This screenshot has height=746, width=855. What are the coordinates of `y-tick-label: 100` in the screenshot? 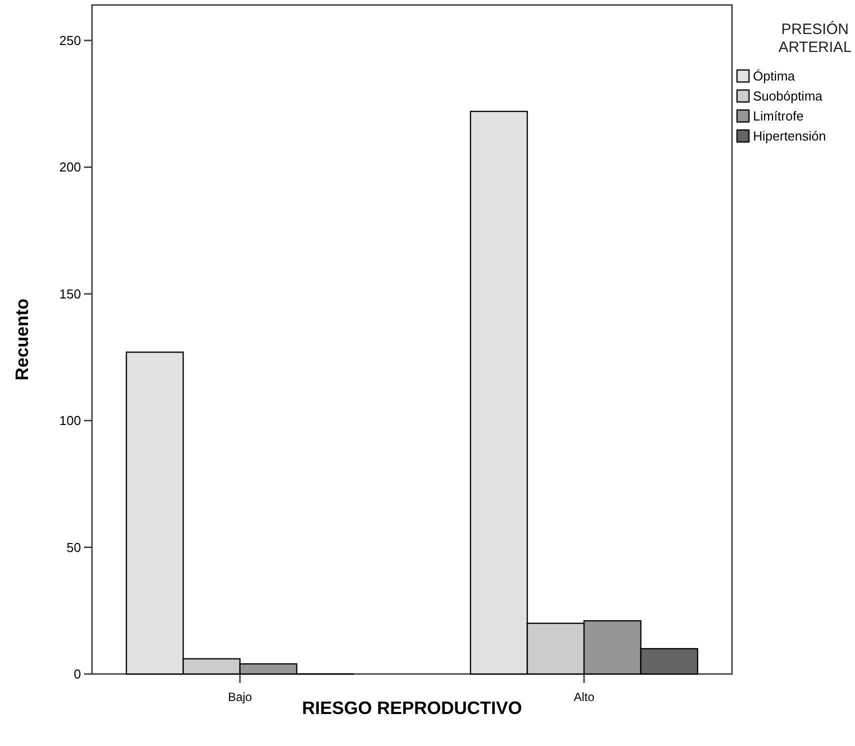 It's located at (70, 420).